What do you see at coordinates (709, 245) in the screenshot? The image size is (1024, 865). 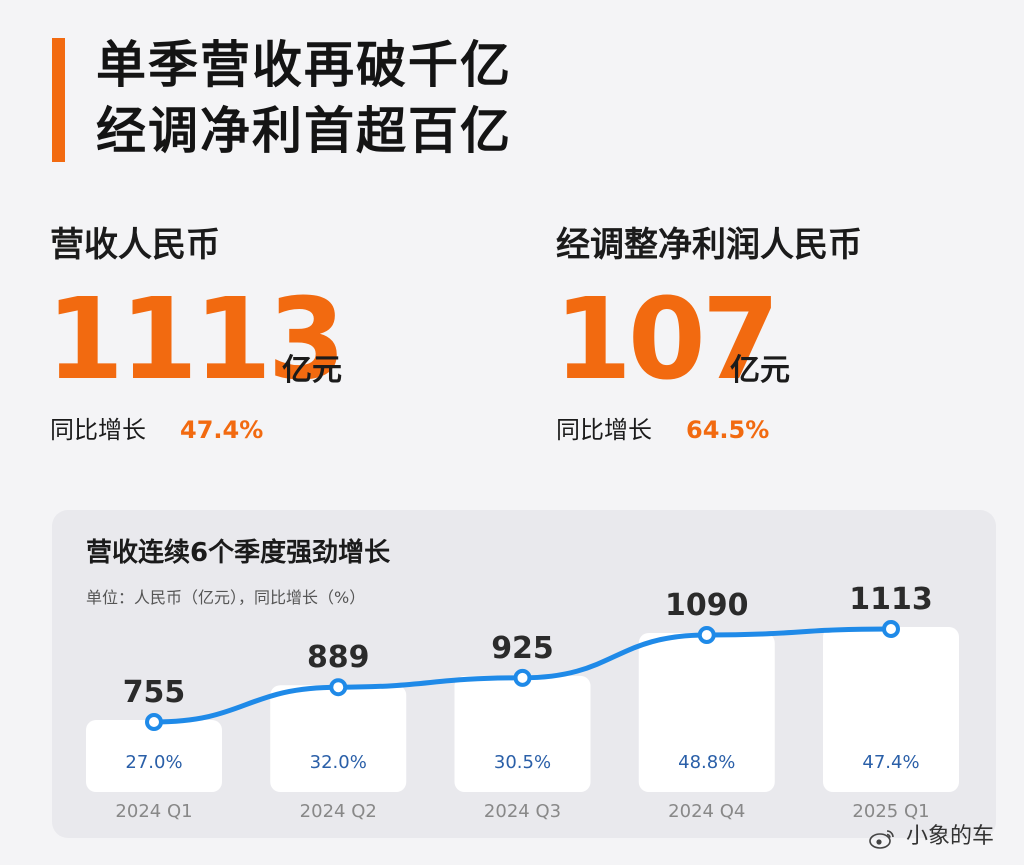 I see `net-profit-label: 经调整净利润人民币` at bounding box center [709, 245].